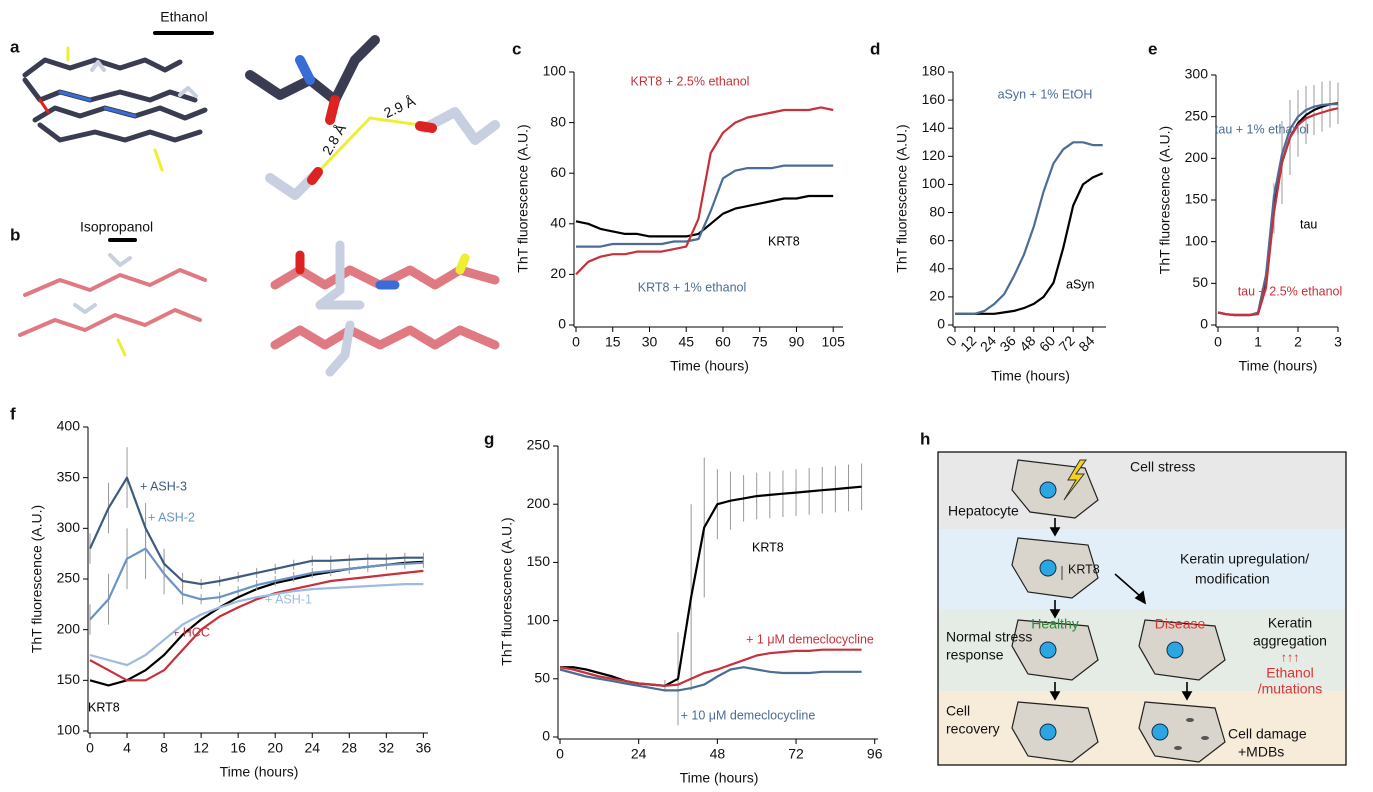 This screenshot has width=1373, height=792. What do you see at coordinates (334, 139) in the screenshot?
I see `distance-label: 2.8 Å` at bounding box center [334, 139].